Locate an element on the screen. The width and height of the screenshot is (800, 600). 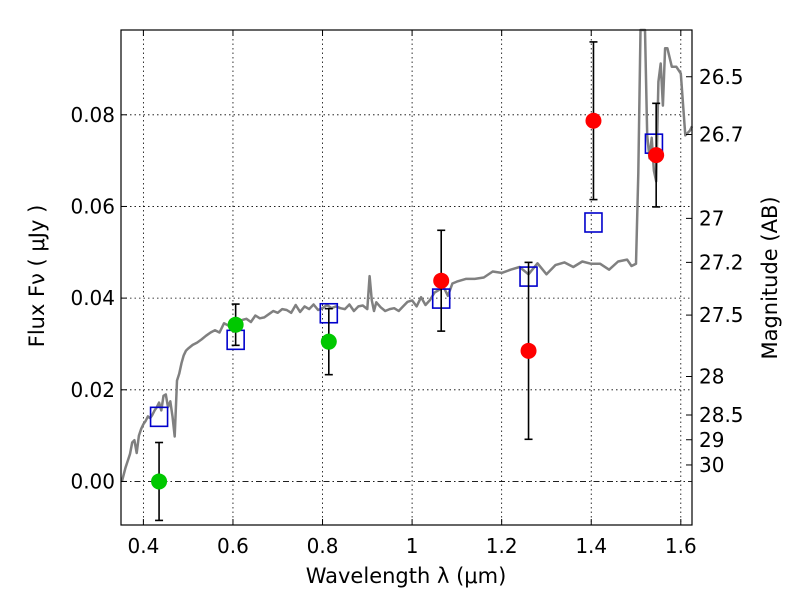
x-tick-label: 1.4 is located at coordinates (591, 546).